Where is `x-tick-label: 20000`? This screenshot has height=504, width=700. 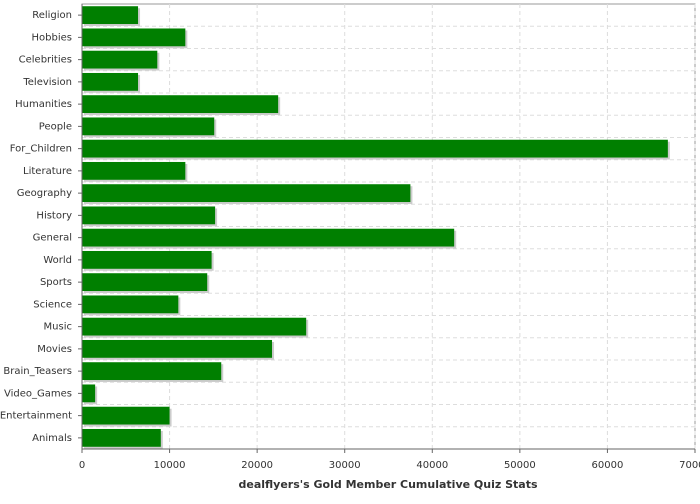 x-tick-label: 20000 is located at coordinates (257, 465).